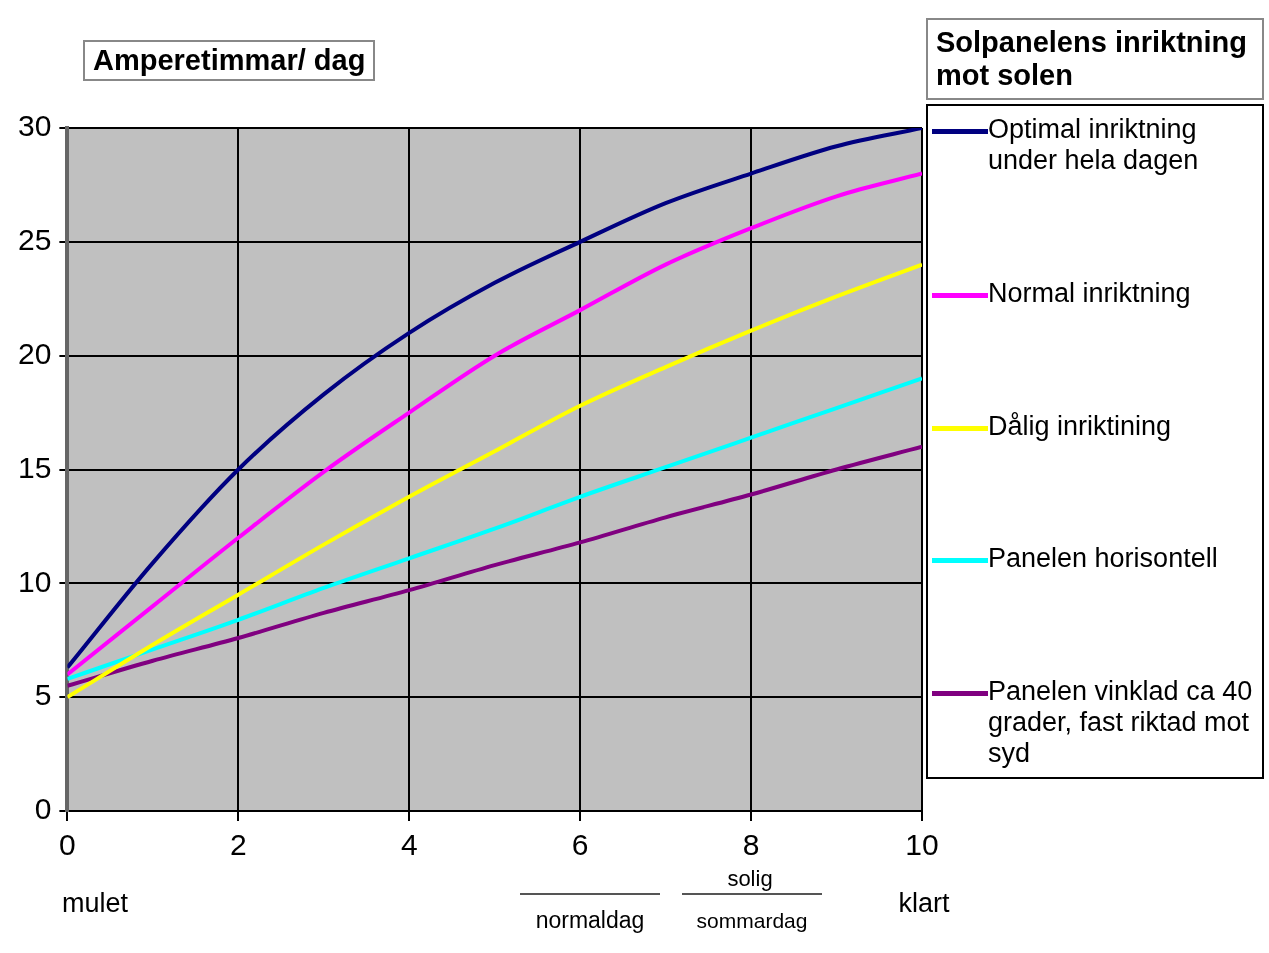  I want to click on x-tick-label: 4, so click(409, 845).